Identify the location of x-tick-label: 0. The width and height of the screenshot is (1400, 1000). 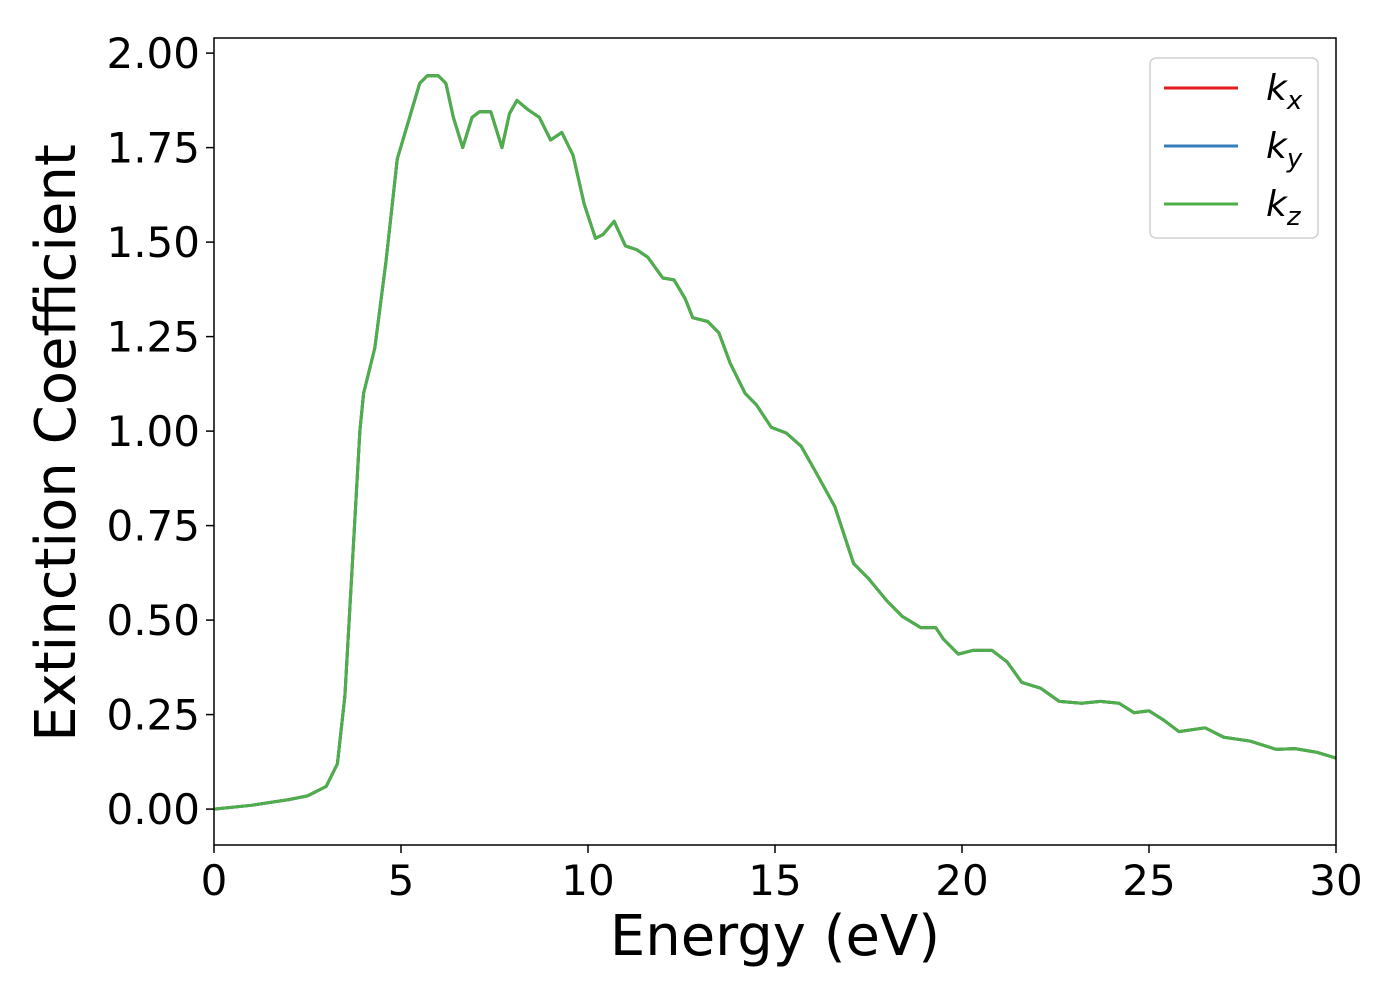
(214, 880).